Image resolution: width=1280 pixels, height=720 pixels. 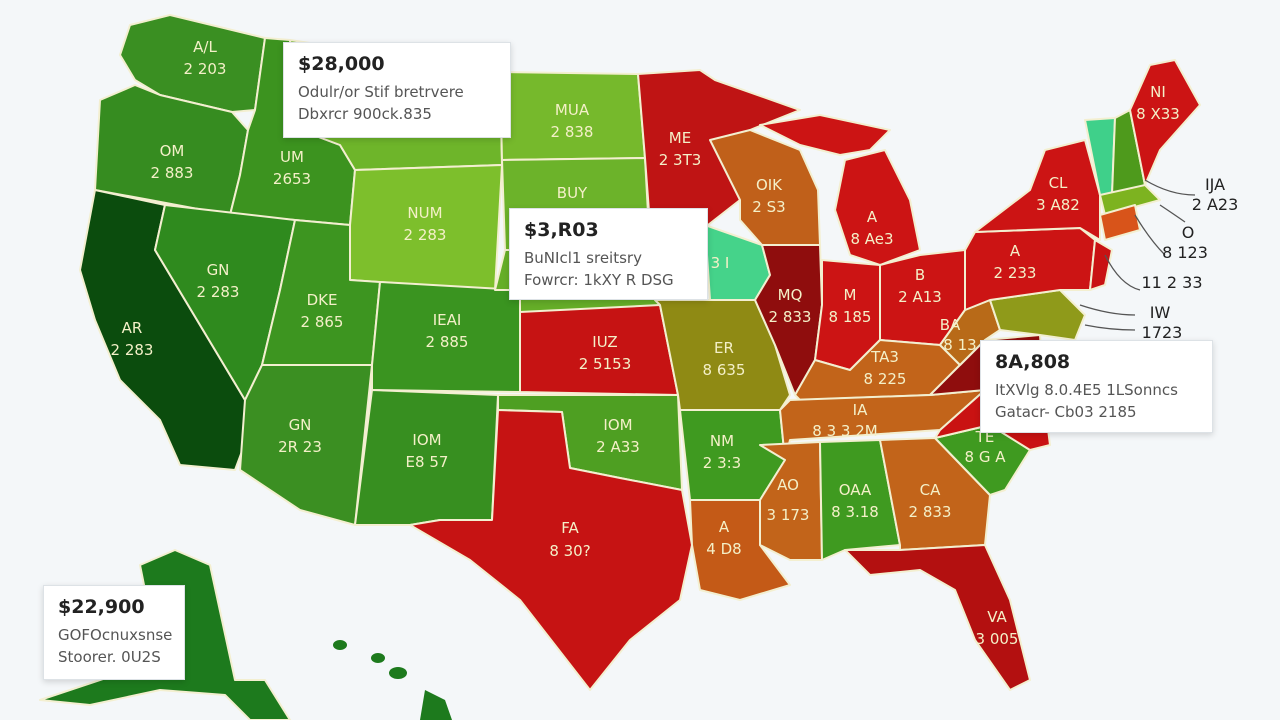 What do you see at coordinates (109, 657) in the screenshot?
I see `tooltip-line: Stoorer. 0U2S` at bounding box center [109, 657].